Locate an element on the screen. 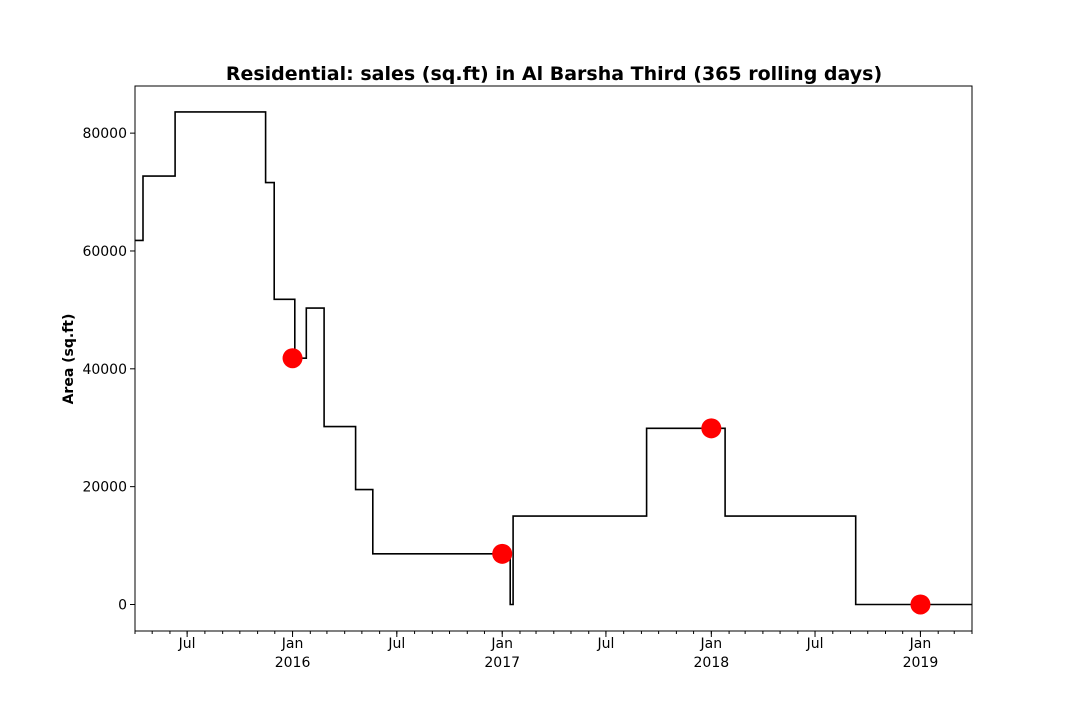 Image resolution: width=1080 pixels, height=720 pixels. x-tick-label-0: Jul is located at coordinates (187, 644).